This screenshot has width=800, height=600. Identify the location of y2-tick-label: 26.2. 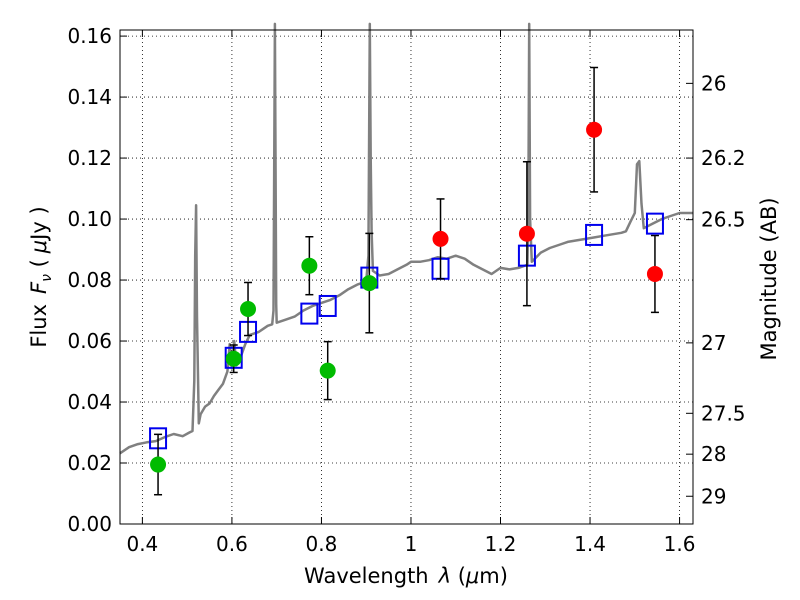
(723, 158).